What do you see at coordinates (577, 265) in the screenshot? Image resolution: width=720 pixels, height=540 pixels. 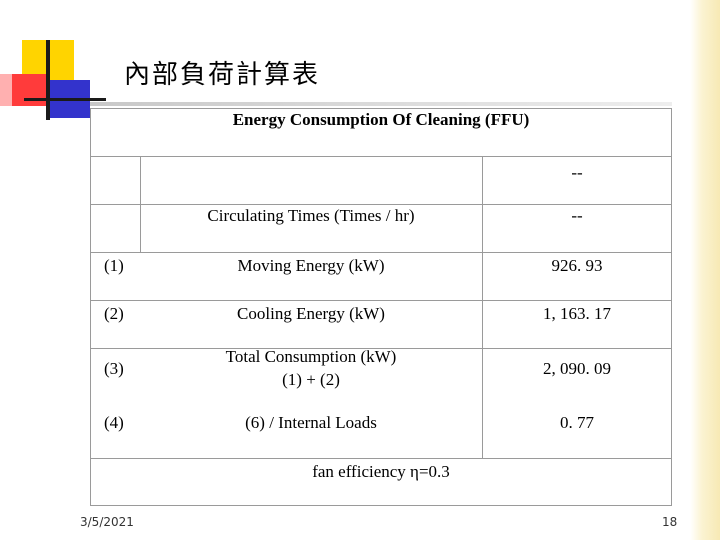 I see `table-cell-value: 926. 93` at bounding box center [577, 265].